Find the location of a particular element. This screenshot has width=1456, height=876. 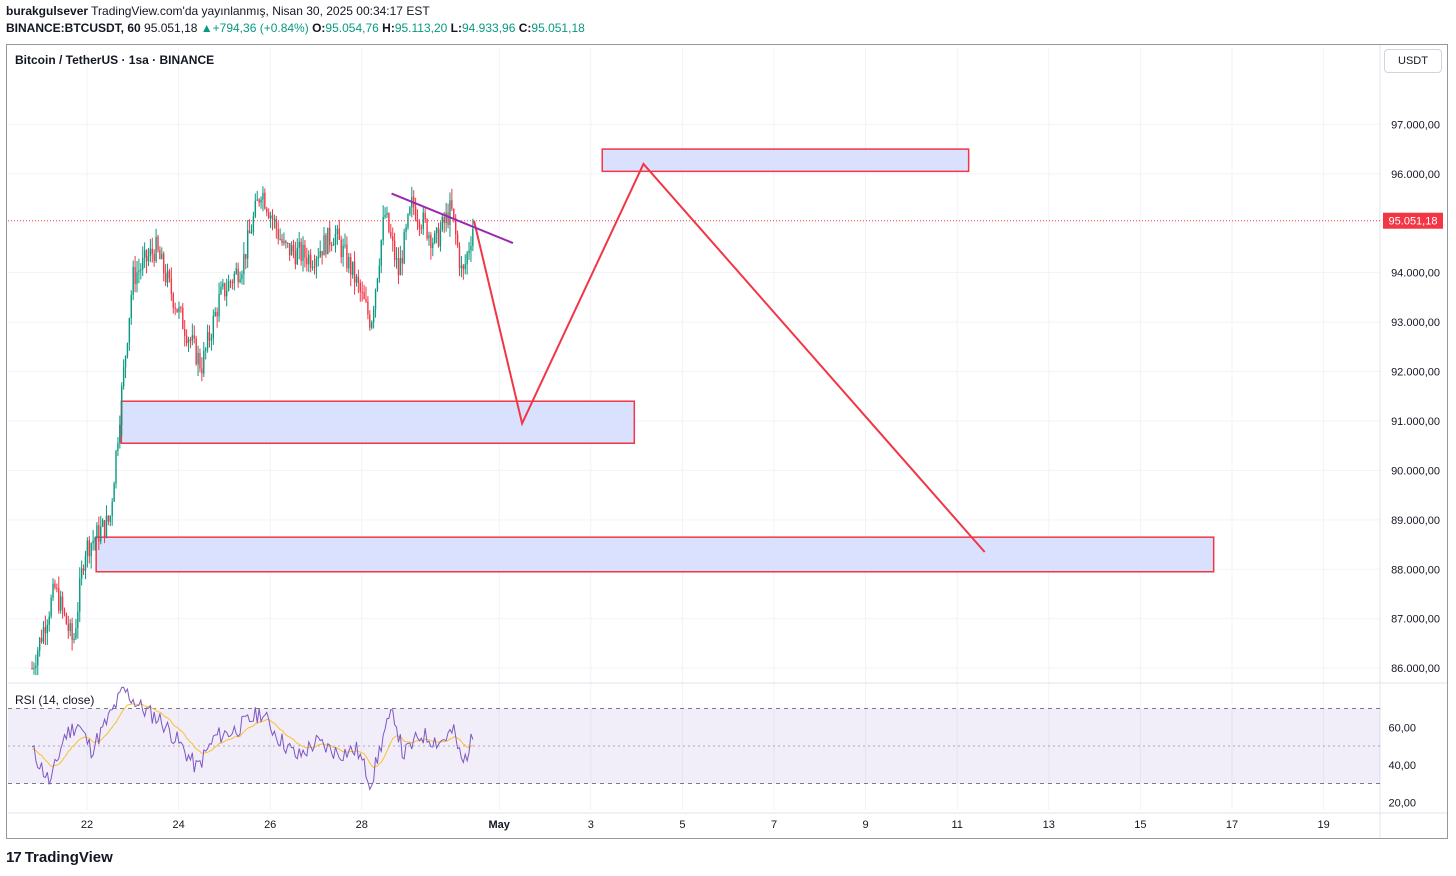

resistance-trendline is located at coordinates (452, 218).